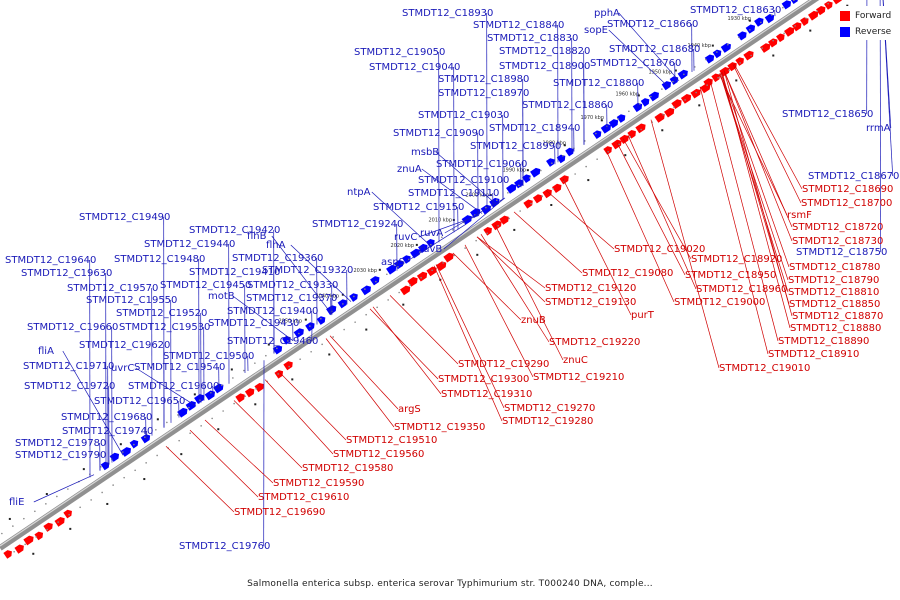 Image resolution: width=900 pixels, height=600 pixels. What do you see at coordinates (699, 46) in the screenshot?
I see `scale-tick: 1940 kbp` at bounding box center [699, 46].